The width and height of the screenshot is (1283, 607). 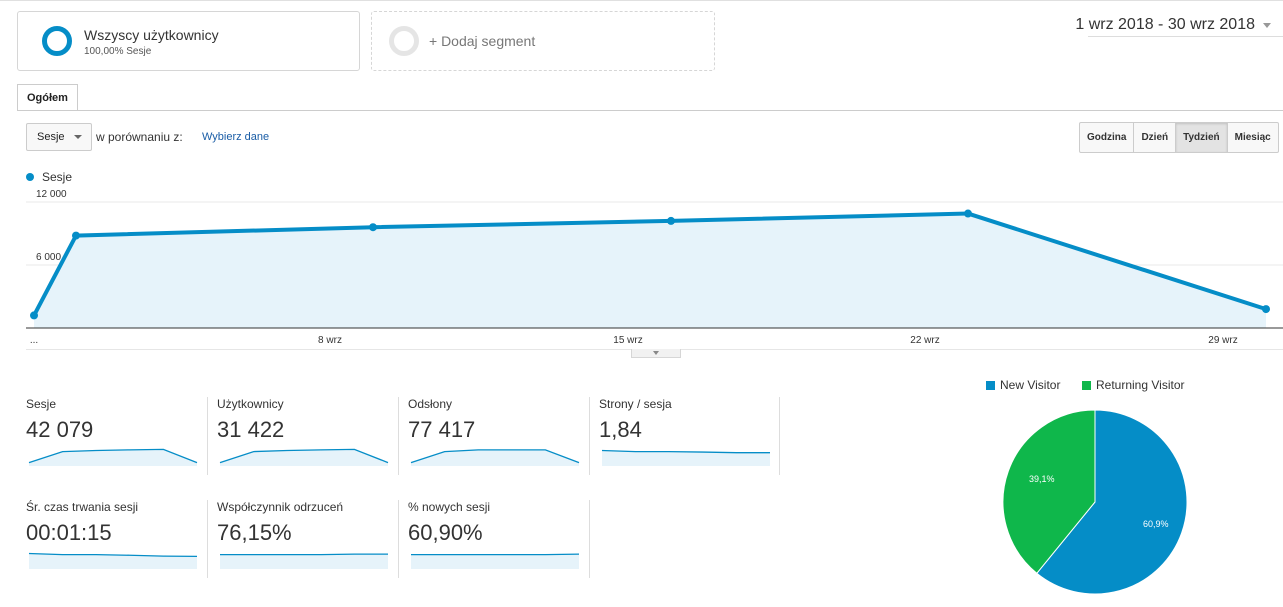 I want to click on visitor-type-pie: 60,9% 39,1%, so click(x=1095, y=502).